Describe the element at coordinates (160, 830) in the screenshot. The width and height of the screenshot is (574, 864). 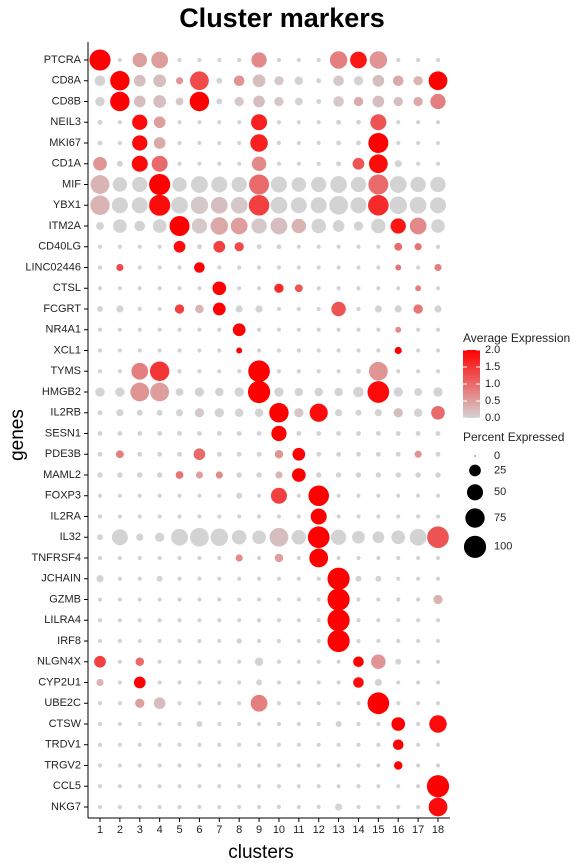
I see `x-tick-label: 4` at that location.